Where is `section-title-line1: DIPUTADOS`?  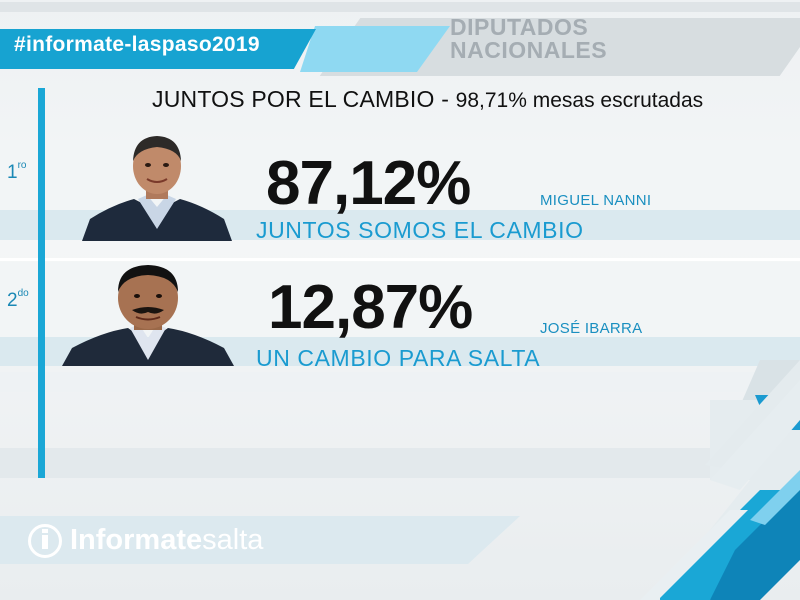 section-title-line1: DIPUTADOS is located at coordinates (519, 27).